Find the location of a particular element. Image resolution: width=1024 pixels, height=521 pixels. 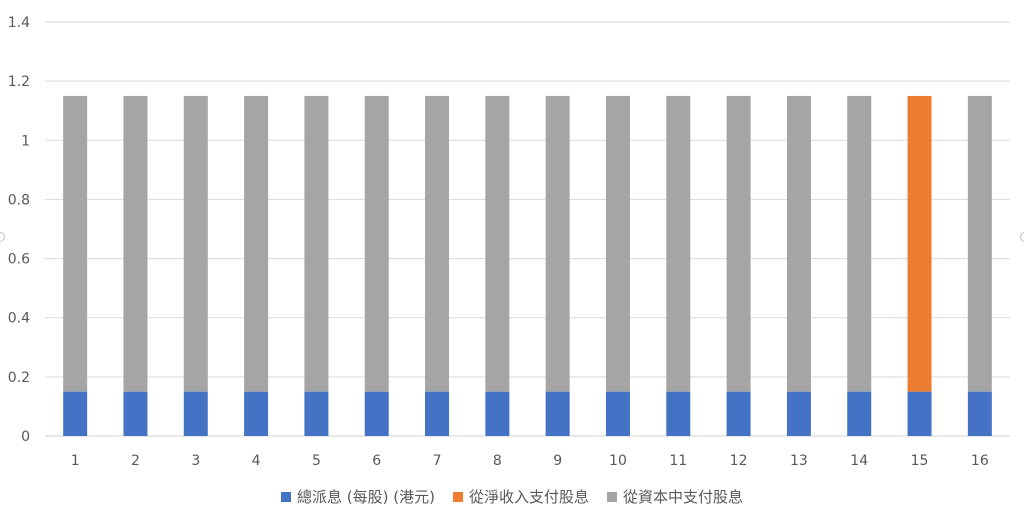

legend-label-capital: 從資本中支付股息 is located at coordinates (682, 497).